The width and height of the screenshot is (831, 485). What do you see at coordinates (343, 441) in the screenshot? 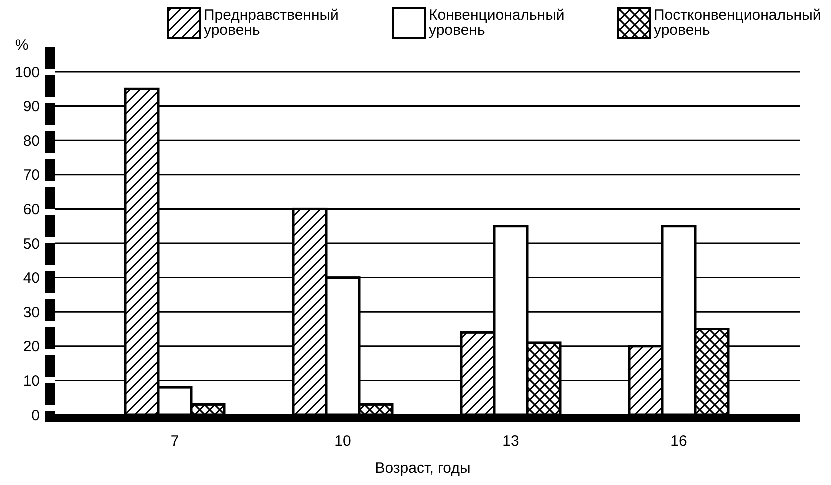
I see `x-tick-label: 10` at bounding box center [343, 441].